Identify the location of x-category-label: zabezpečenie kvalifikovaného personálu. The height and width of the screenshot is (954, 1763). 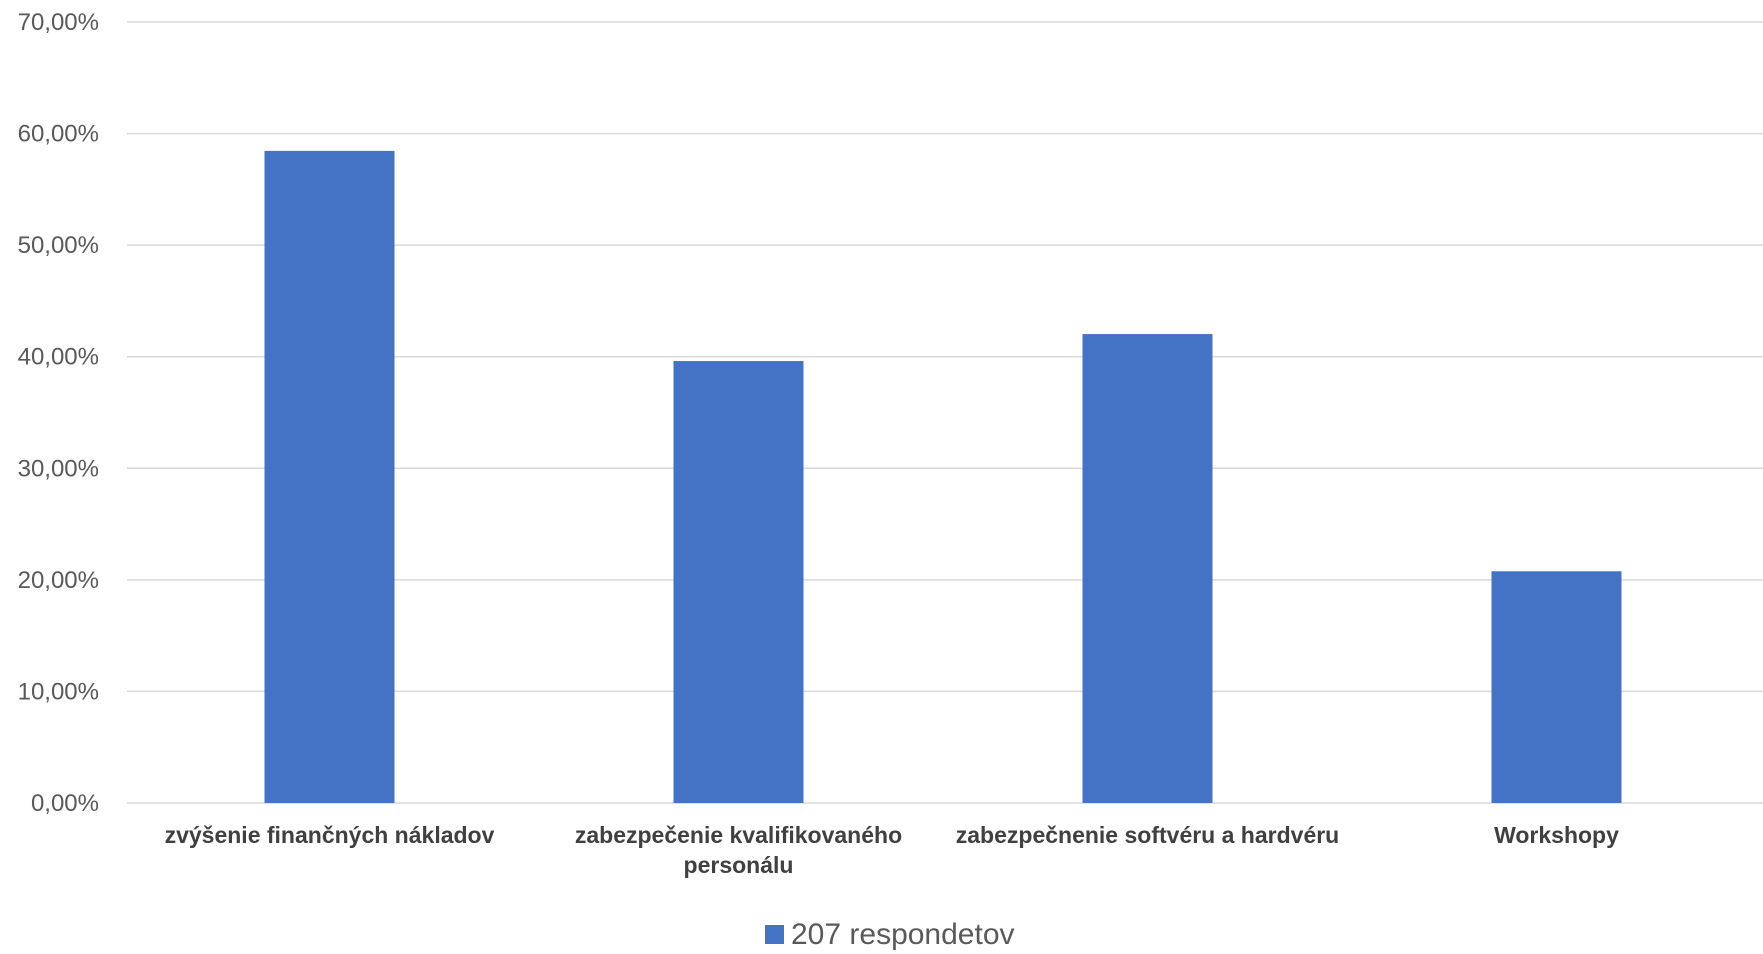
(738, 850).